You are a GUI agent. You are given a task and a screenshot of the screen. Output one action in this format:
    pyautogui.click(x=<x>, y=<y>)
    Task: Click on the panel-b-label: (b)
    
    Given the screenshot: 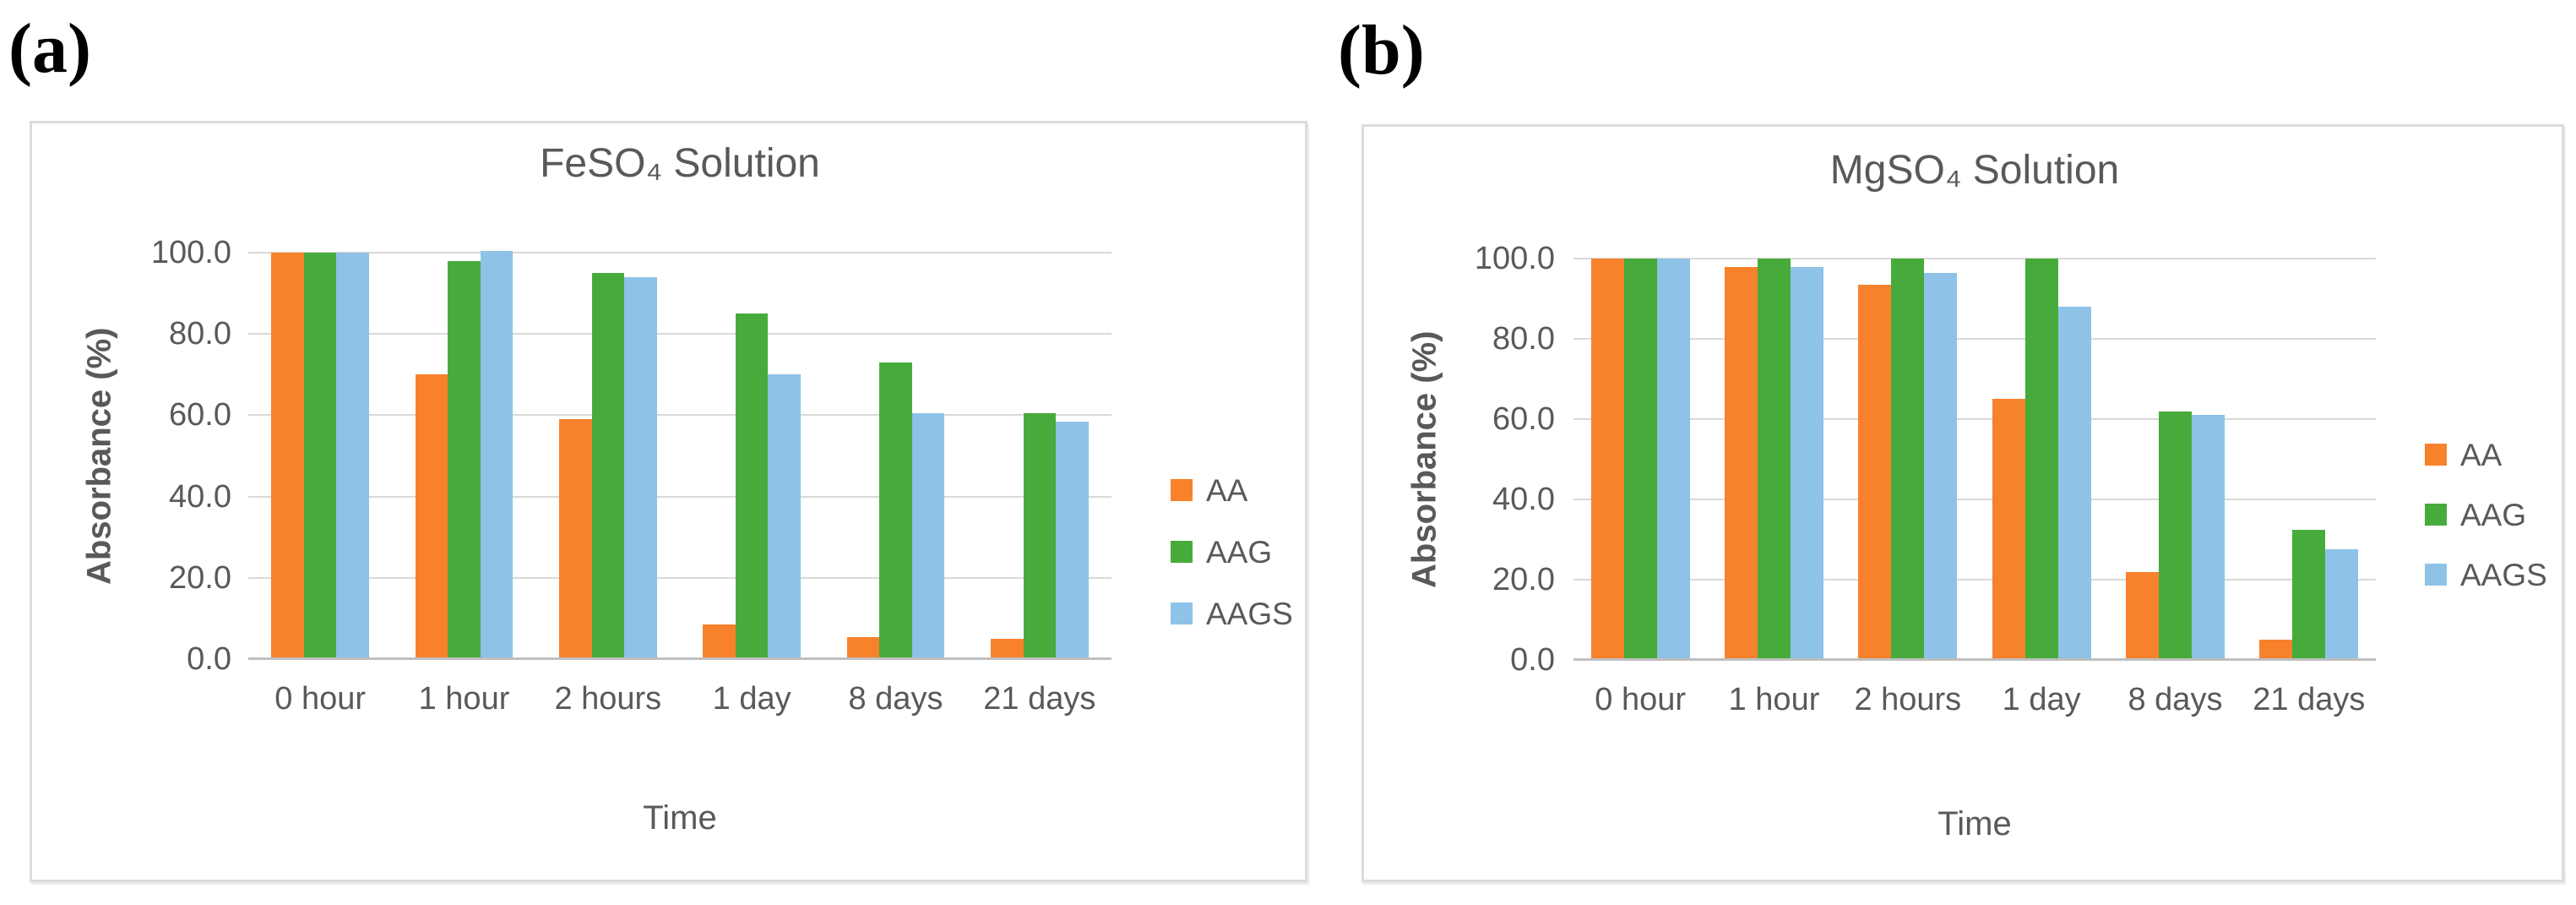 What is the action you would take?
    pyautogui.click(x=1381, y=50)
    